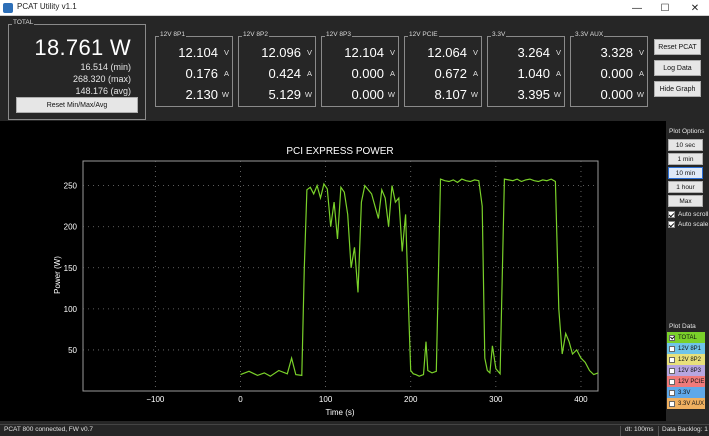 The image size is (709, 436). What do you see at coordinates (682, 326) in the screenshot?
I see `plot-data-title: Plot Data` at bounding box center [682, 326].